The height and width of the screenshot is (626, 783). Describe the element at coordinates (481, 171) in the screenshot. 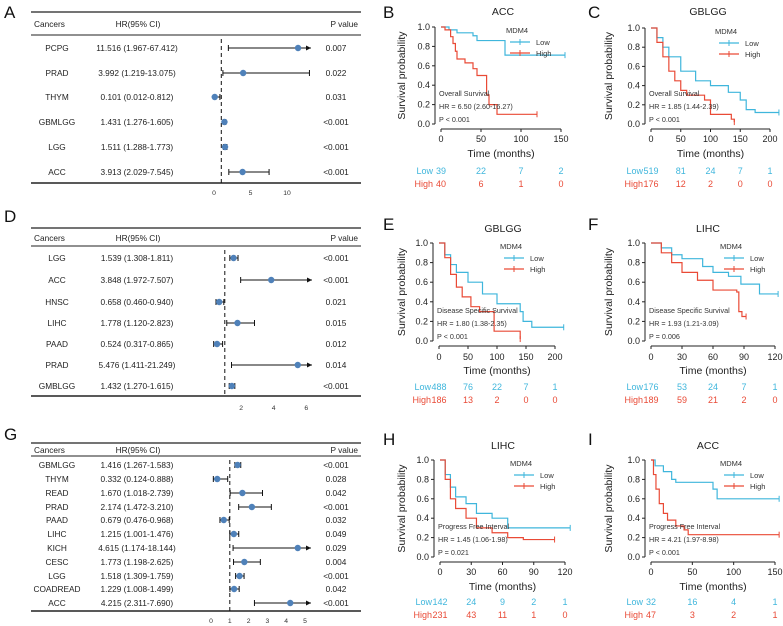

I see `risk-count: 22` at that location.